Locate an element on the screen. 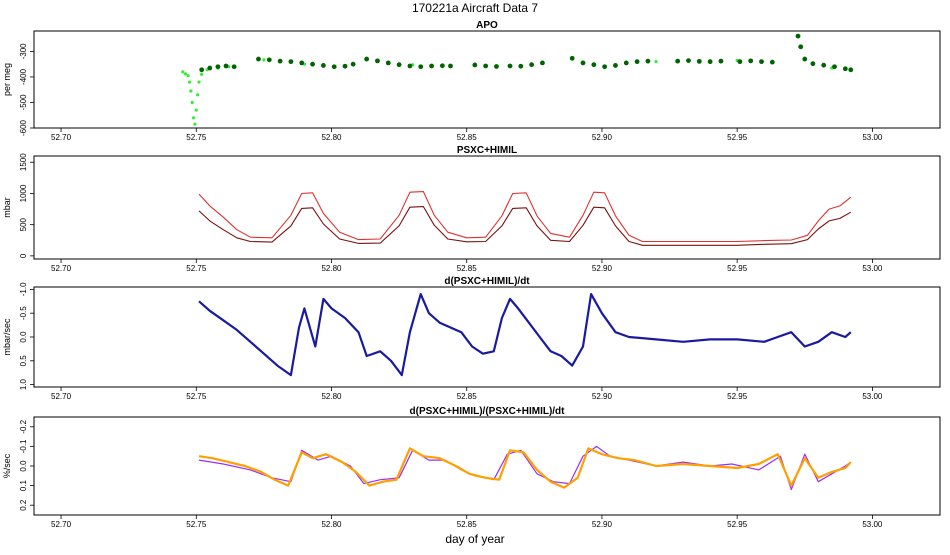 The width and height of the screenshot is (950, 555). psxc-himil-y-tick-label: 1500 is located at coordinates (23, 162).